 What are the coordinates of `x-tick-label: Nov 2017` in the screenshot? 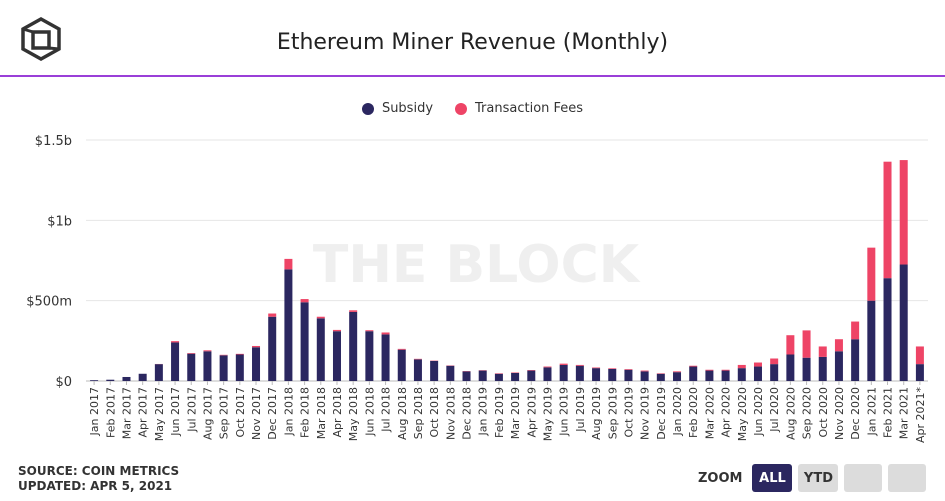 It's located at (256, 413).